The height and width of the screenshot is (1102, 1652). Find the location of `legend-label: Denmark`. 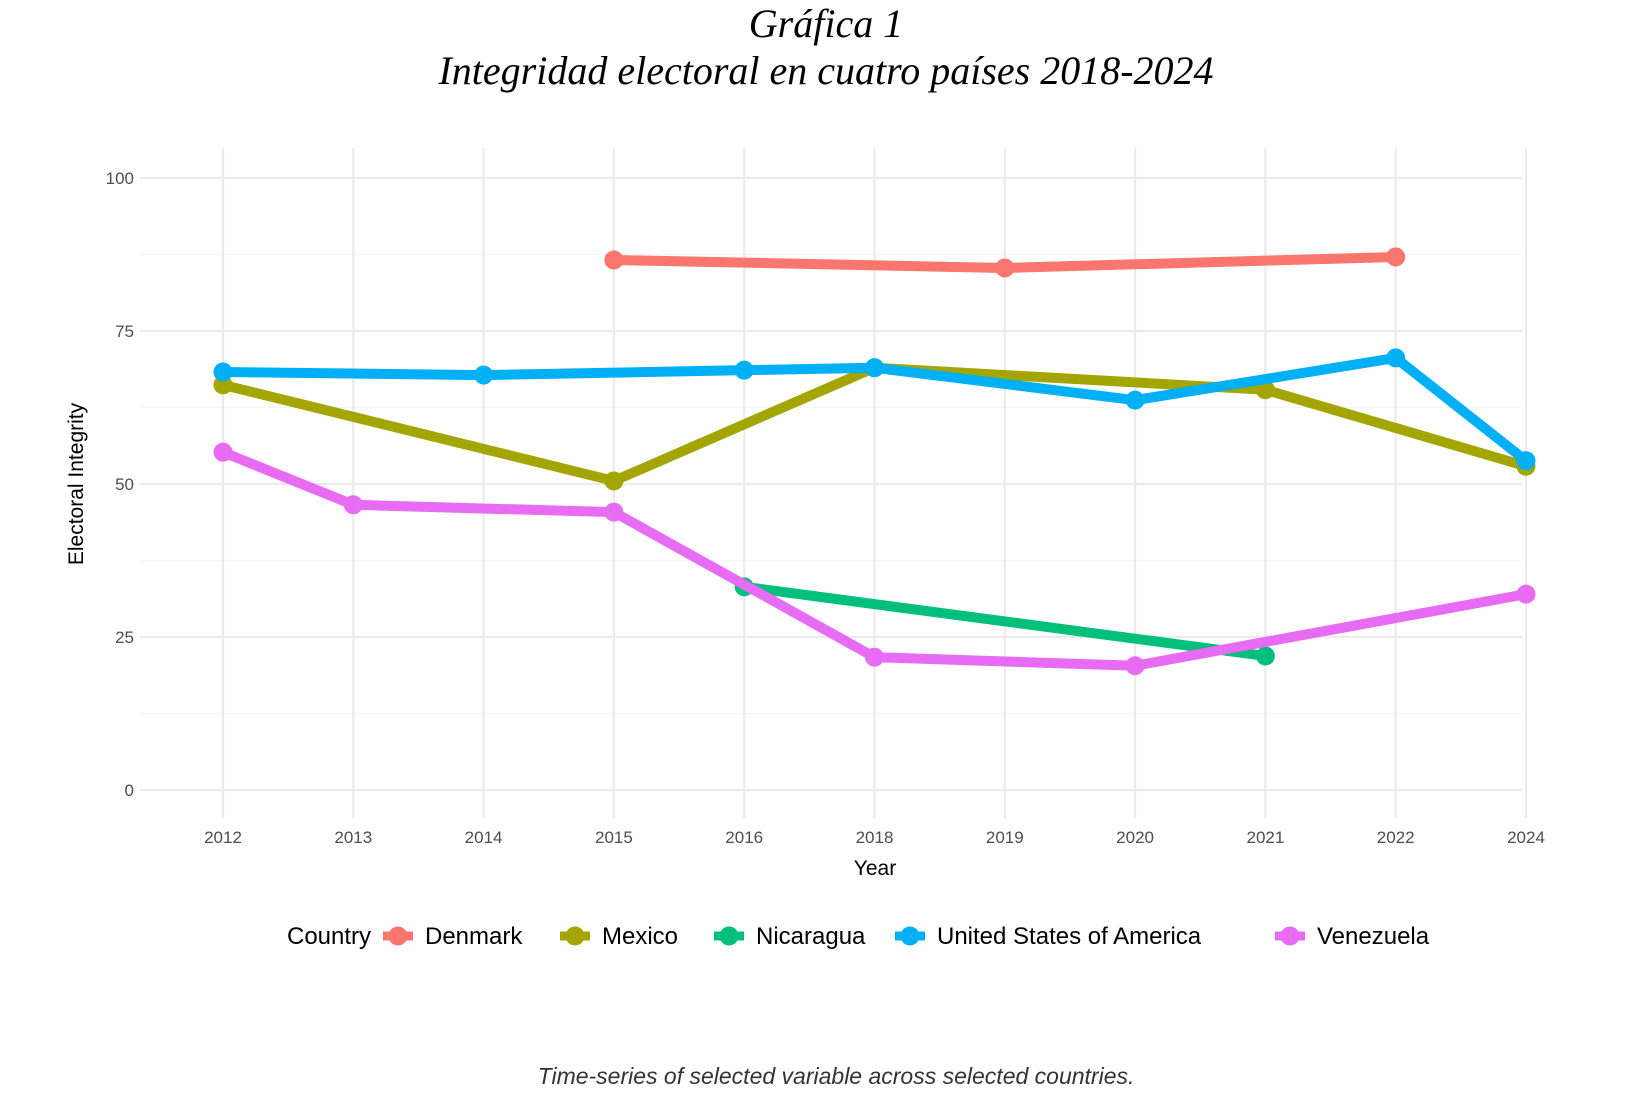

legend-label: Denmark is located at coordinates (474, 936).